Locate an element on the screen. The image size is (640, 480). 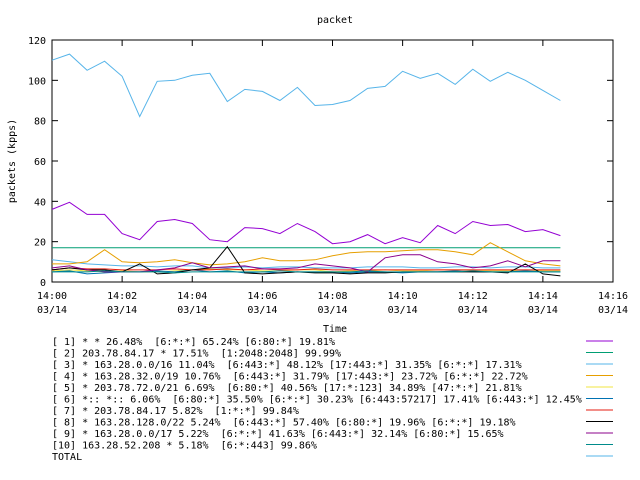
y-tick-label: 100 is located at coordinates (37, 81).